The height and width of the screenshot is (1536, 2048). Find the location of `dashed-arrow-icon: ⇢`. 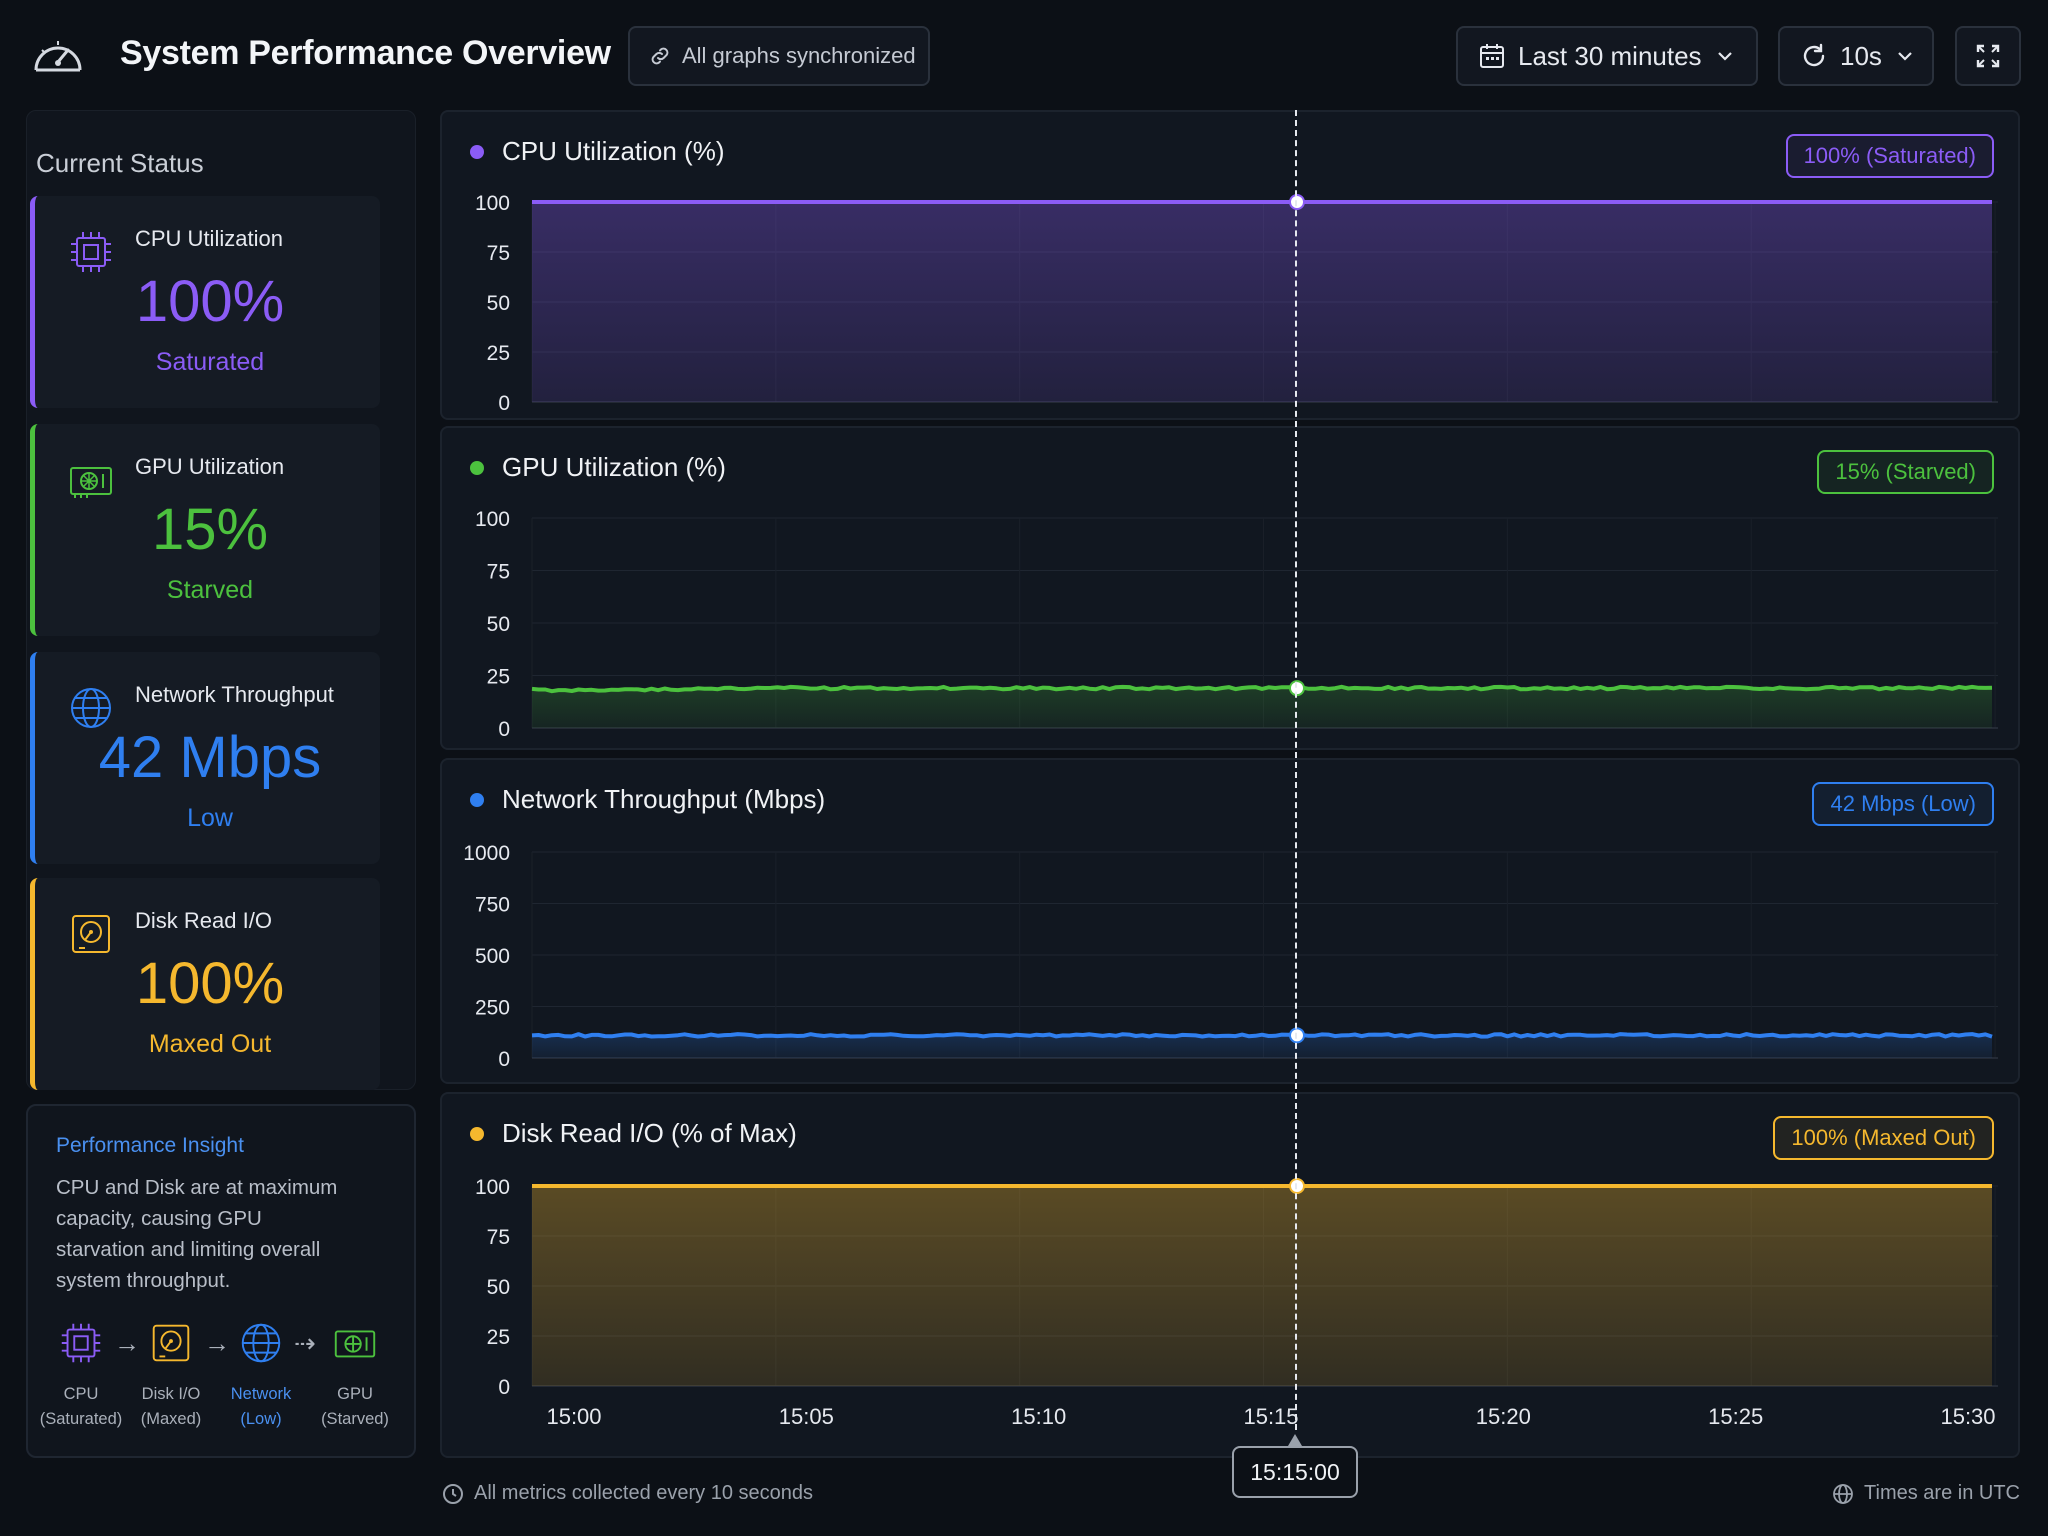

dashed-arrow-icon: ⇢ is located at coordinates (305, 1343).